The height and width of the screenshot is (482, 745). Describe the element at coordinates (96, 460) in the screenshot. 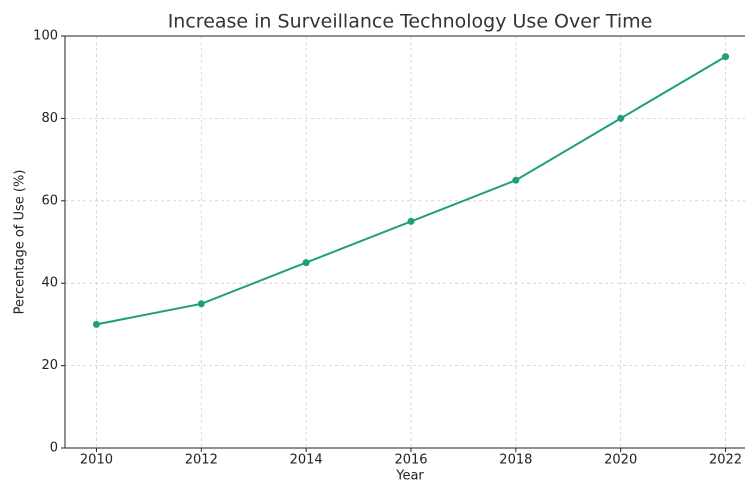

I see `x-tick-label: 2010` at that location.